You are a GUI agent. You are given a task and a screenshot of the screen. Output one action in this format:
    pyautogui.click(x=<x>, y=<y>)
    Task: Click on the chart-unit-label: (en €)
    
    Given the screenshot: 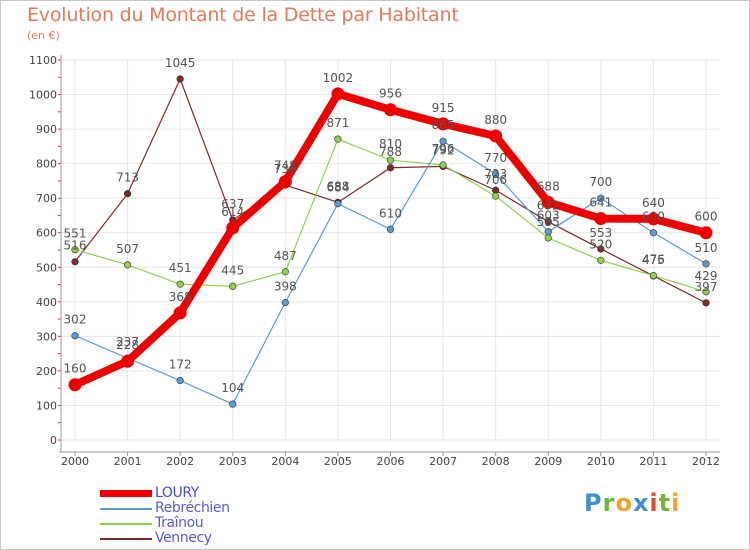 What is the action you would take?
    pyautogui.click(x=43, y=35)
    